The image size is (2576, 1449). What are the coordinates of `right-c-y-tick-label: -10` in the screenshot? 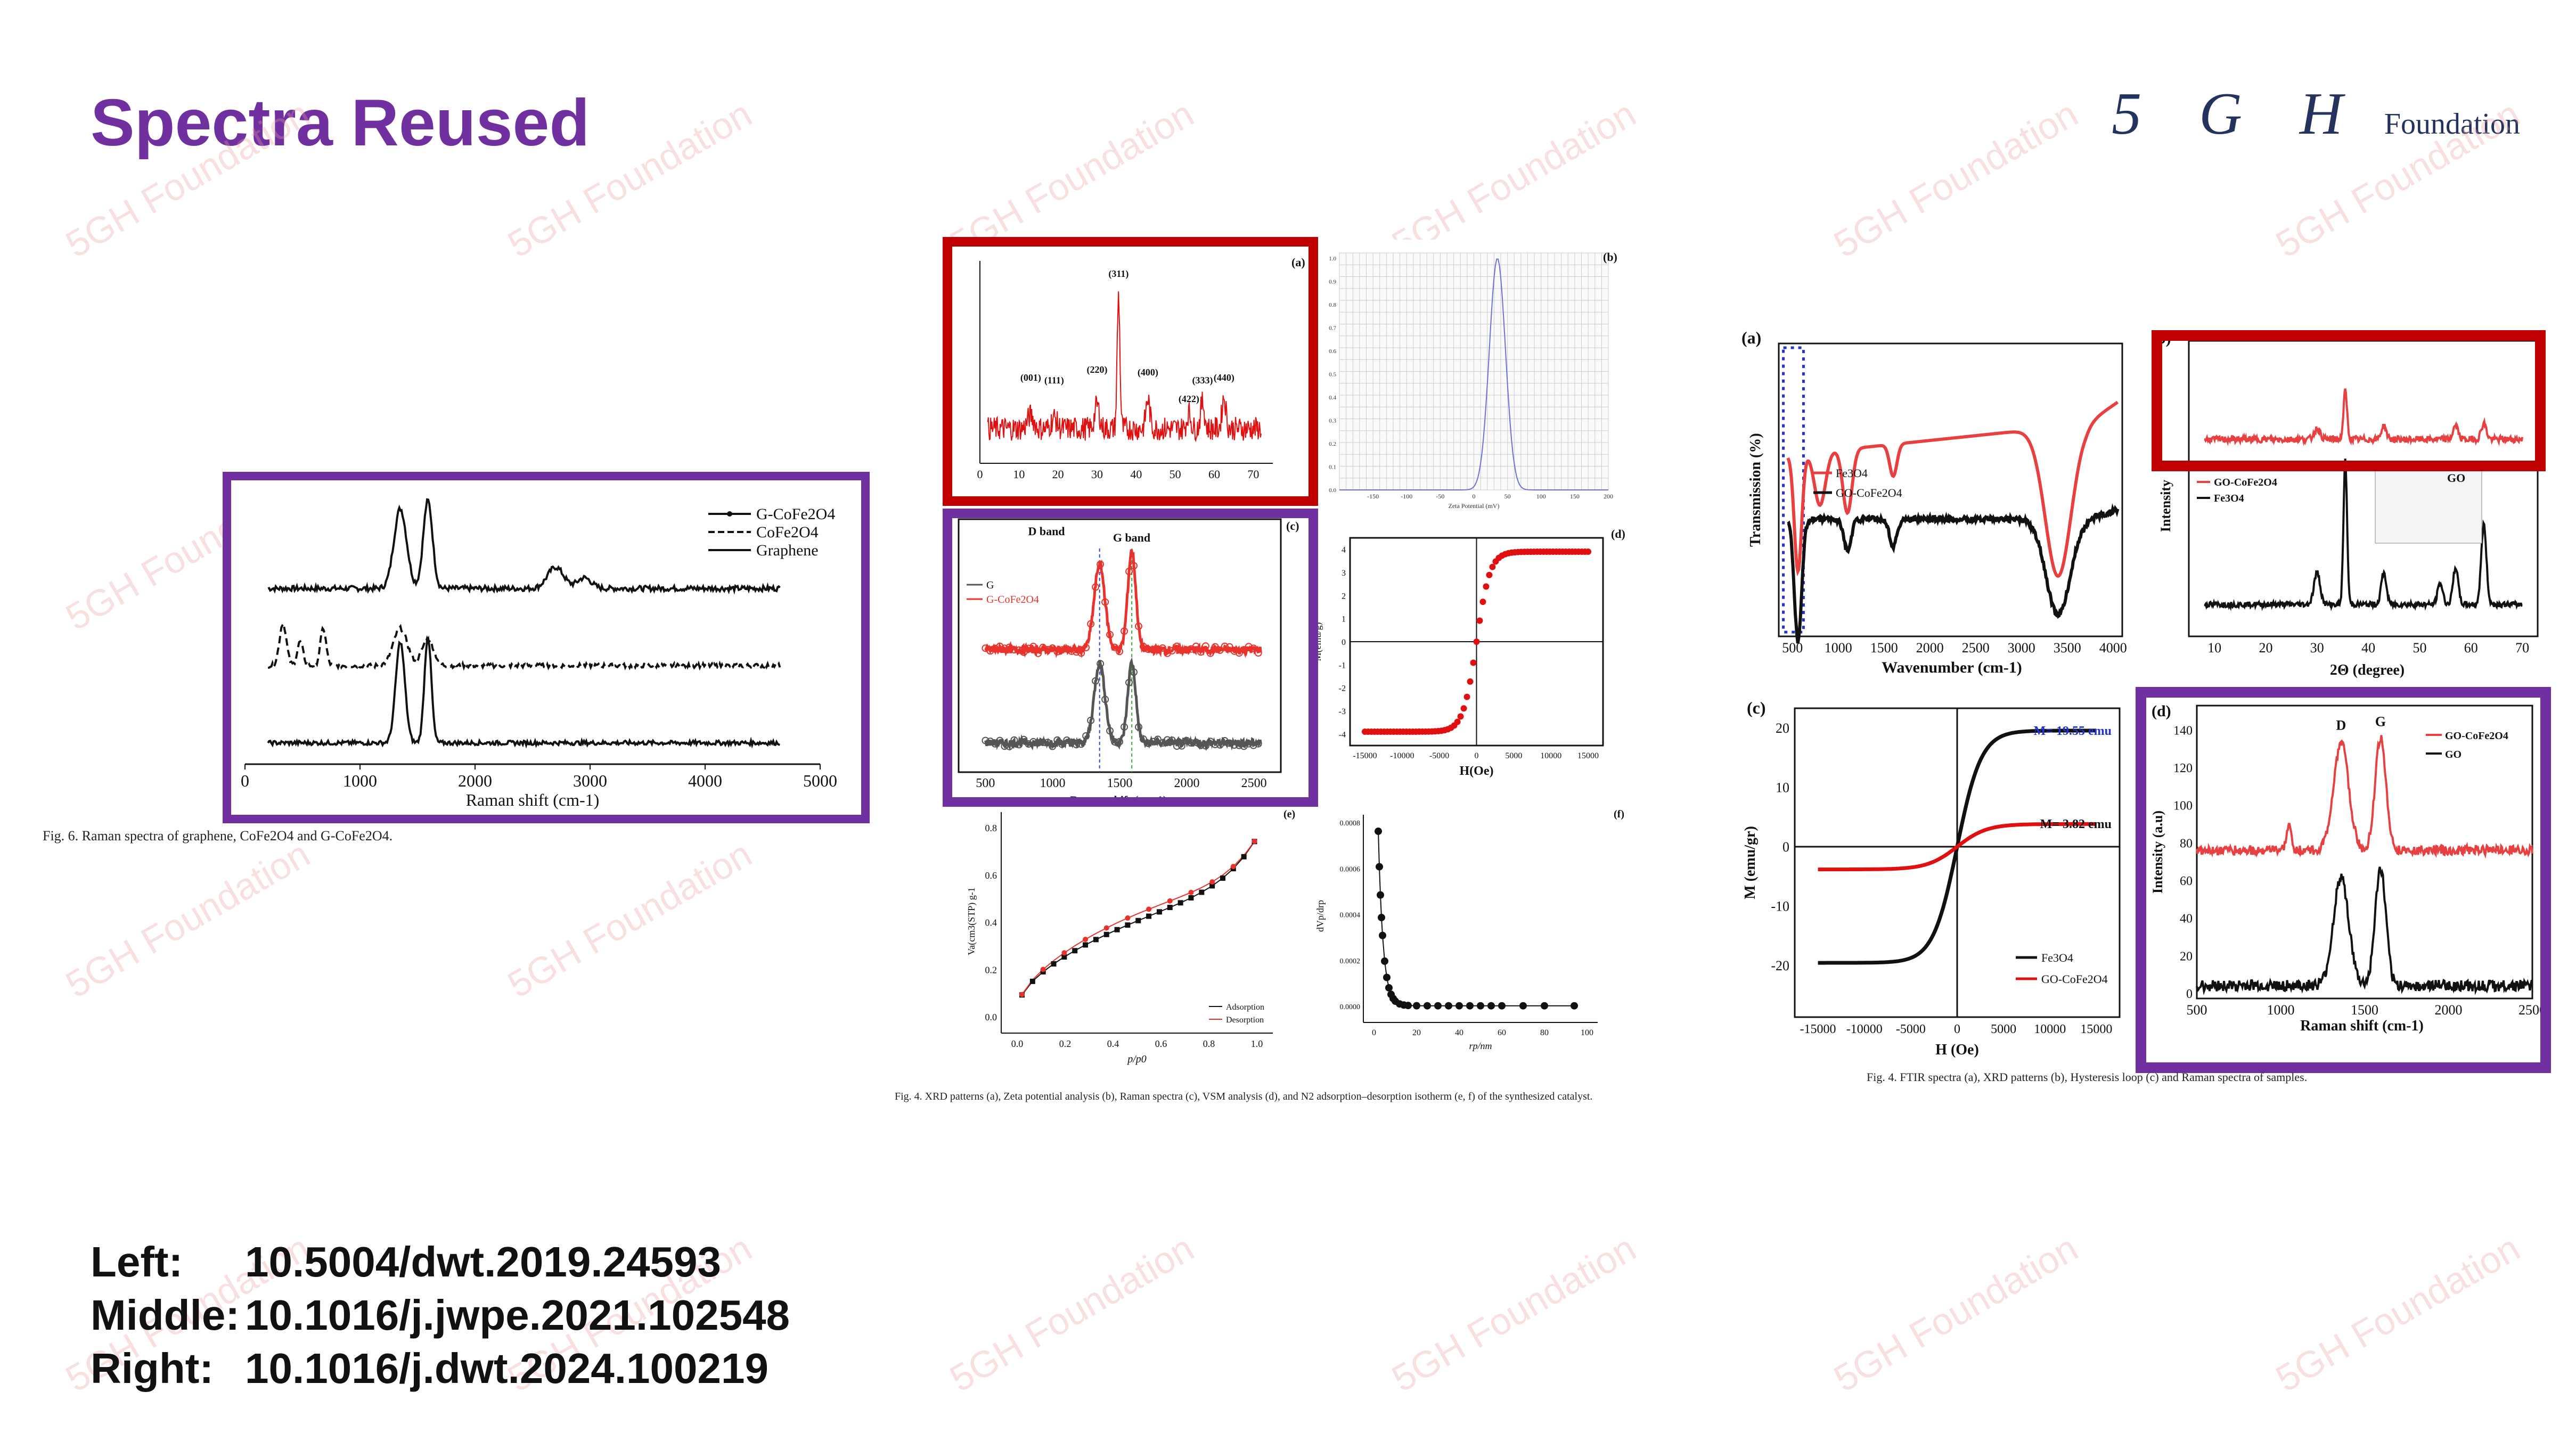 It's located at (1780, 906).